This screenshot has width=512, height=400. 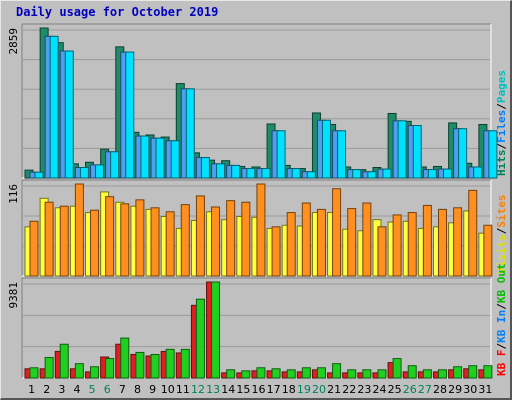 I want to click on x-tick-label-day-20: 20, so click(x=319, y=389).